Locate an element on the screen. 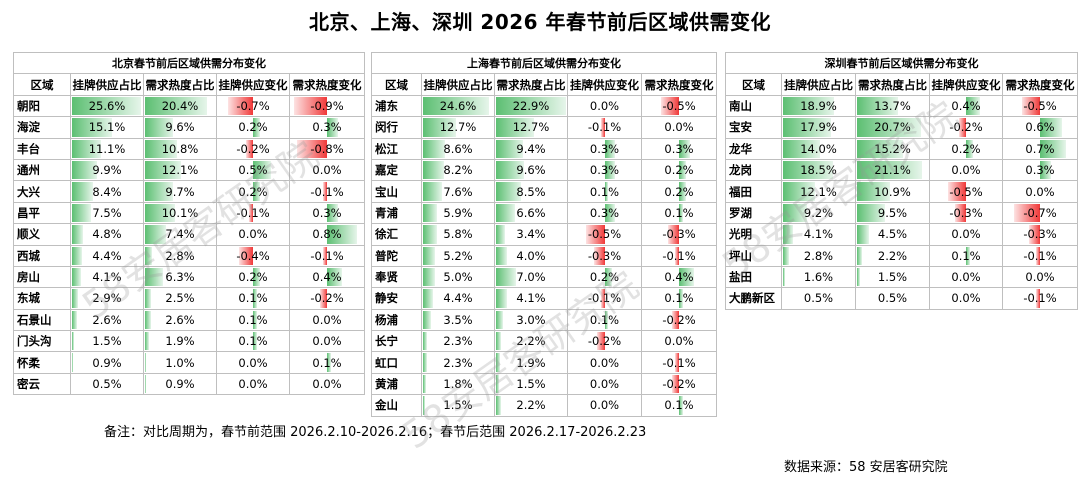 This screenshot has width=1080, height=478. supply-cell: 8.2% is located at coordinates (458, 170).